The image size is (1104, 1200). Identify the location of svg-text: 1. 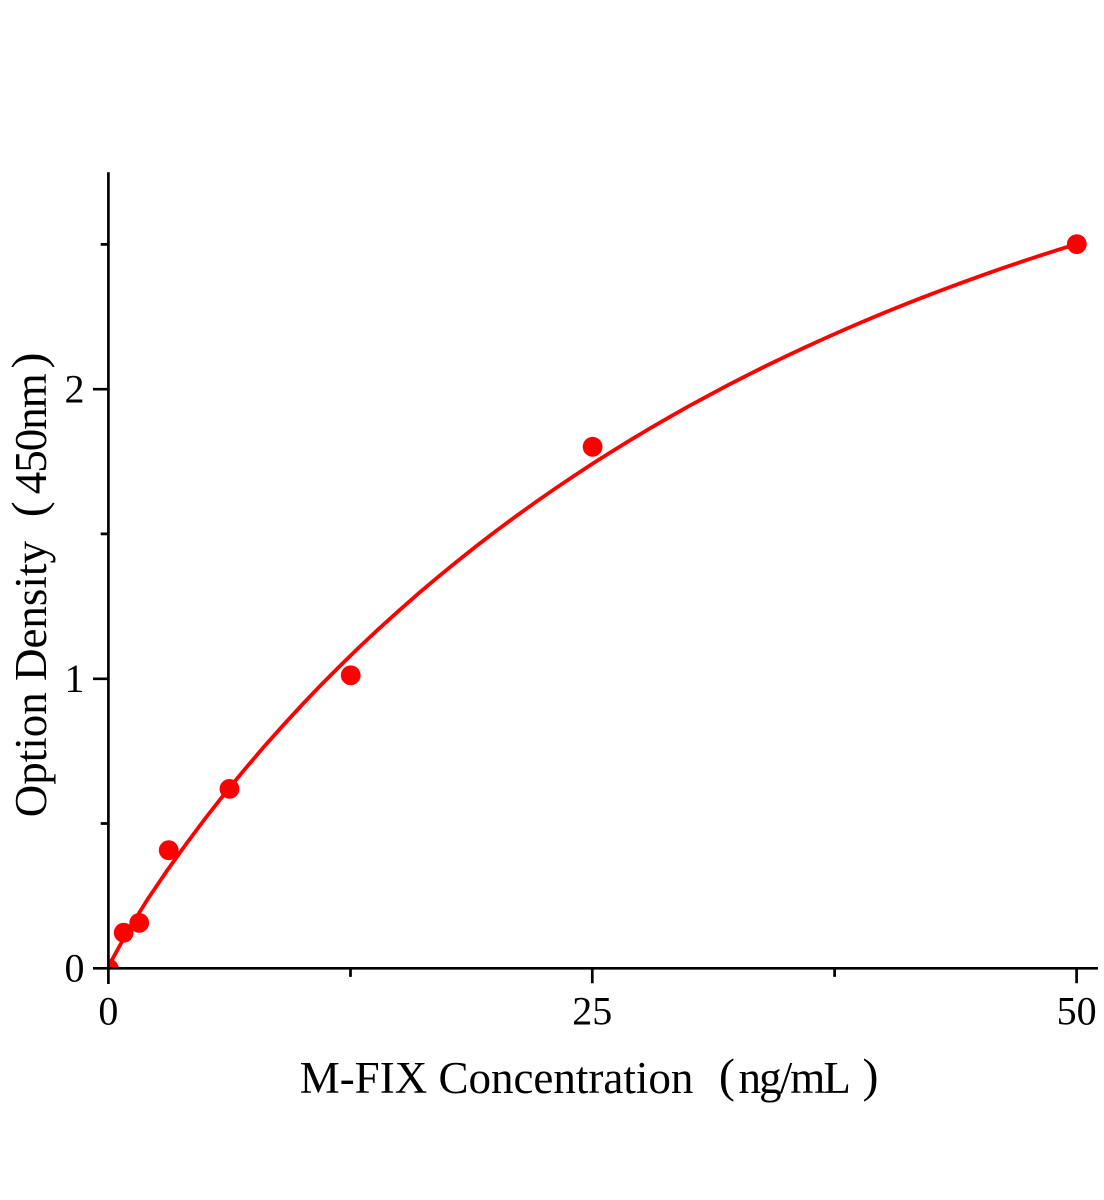
(75, 678).